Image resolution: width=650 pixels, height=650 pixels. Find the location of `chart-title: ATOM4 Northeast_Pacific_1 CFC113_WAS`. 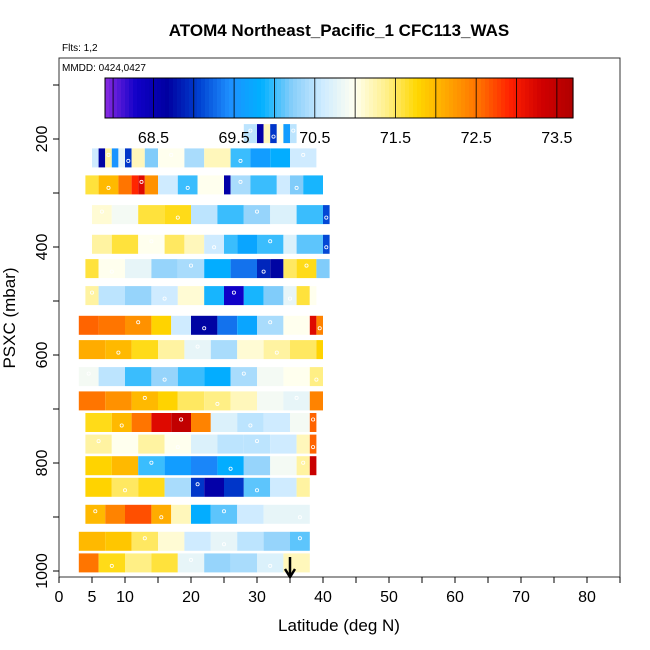

chart-title: ATOM4 Northeast_Pacific_1 CFC113_WAS is located at coordinates (339, 30).